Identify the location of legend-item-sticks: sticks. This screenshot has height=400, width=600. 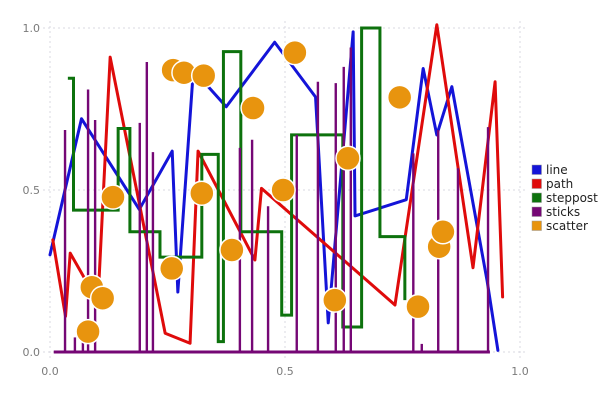
(555, 212).